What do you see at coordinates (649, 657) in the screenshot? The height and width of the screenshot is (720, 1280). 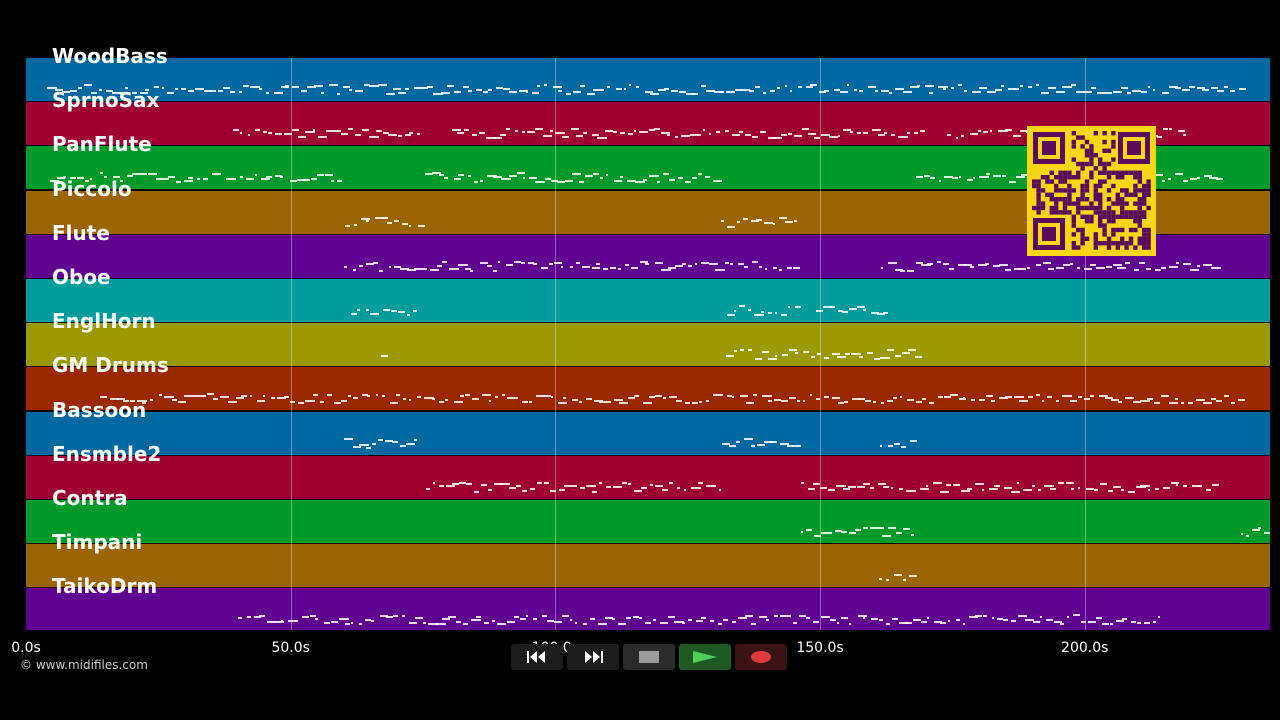 I see `stop-button` at bounding box center [649, 657].